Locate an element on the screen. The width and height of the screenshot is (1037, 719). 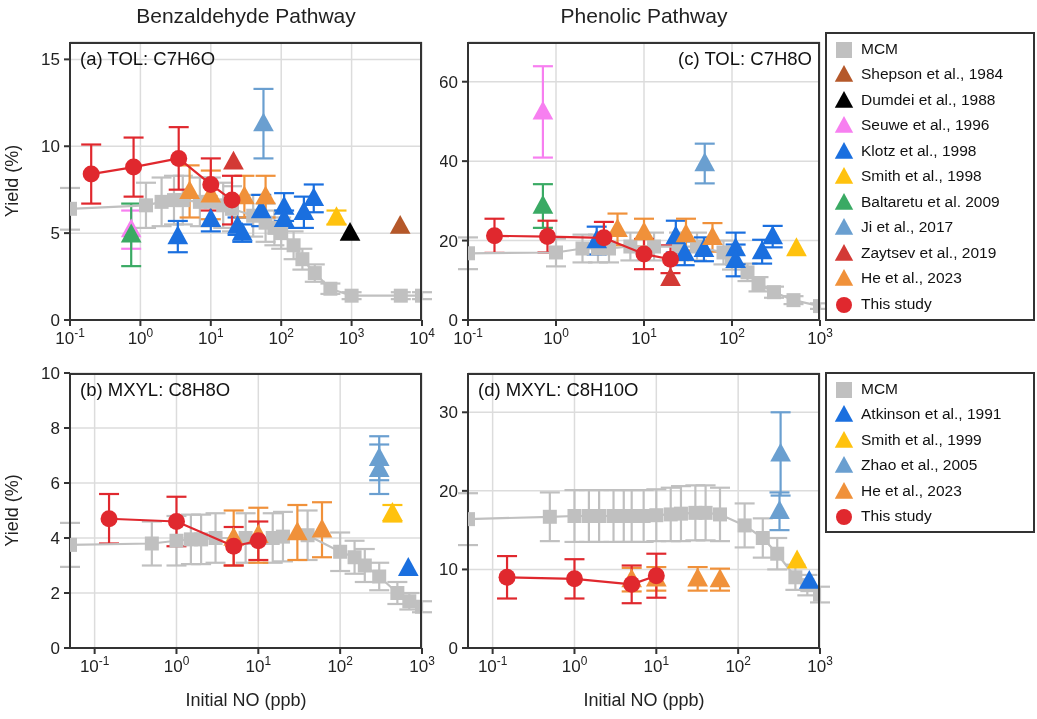
y-tick-label: 8 is located at coordinates (55, 428).